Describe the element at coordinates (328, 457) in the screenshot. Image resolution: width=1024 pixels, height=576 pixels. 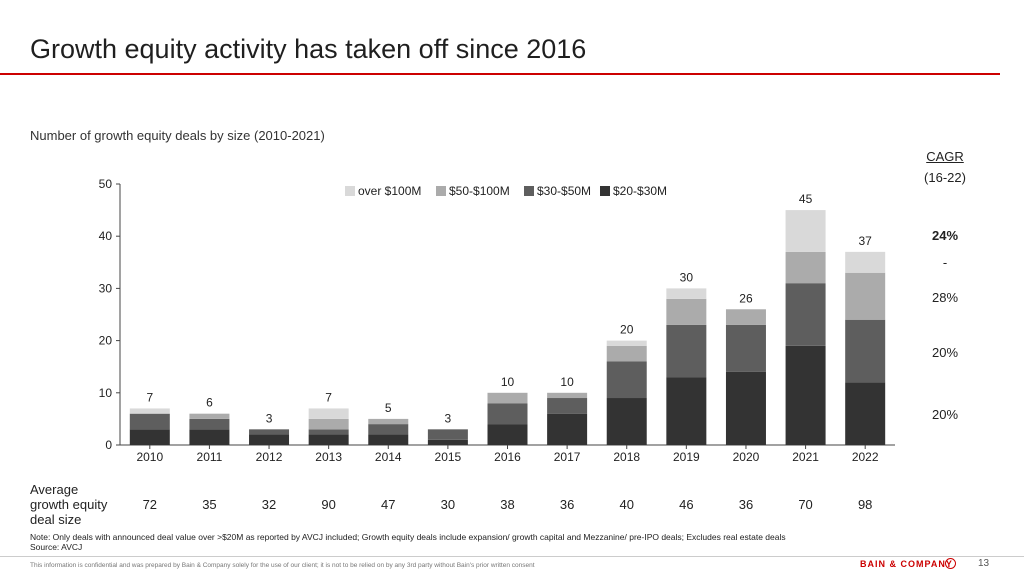
I see `x-tick-label: 2013` at that location.